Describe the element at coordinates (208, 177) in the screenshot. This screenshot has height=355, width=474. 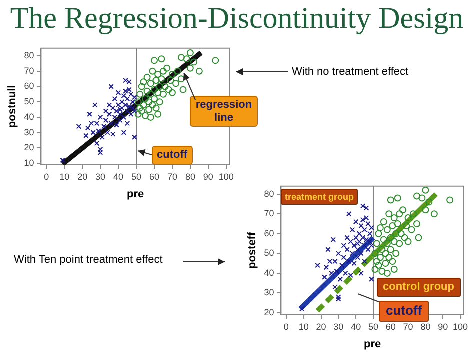
I see `x-tick-label: 90` at that location.